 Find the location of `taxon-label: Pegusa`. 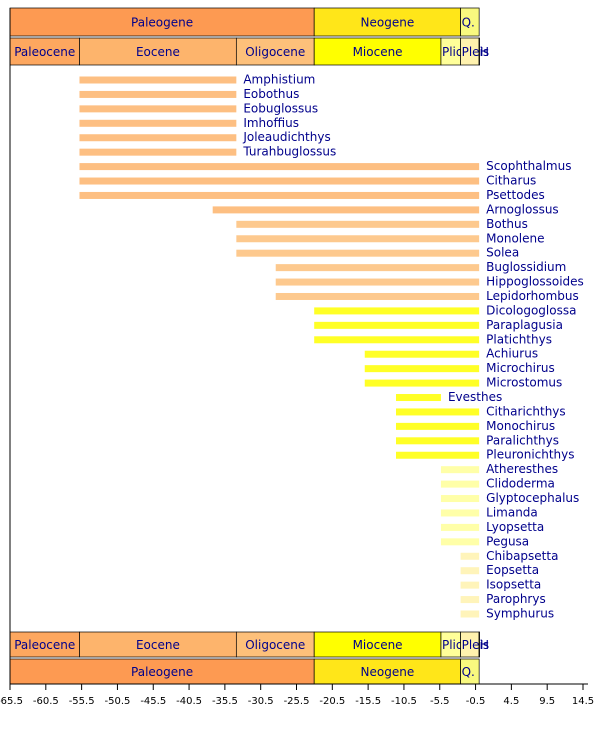

taxon-label: Pegusa is located at coordinates (507, 541).